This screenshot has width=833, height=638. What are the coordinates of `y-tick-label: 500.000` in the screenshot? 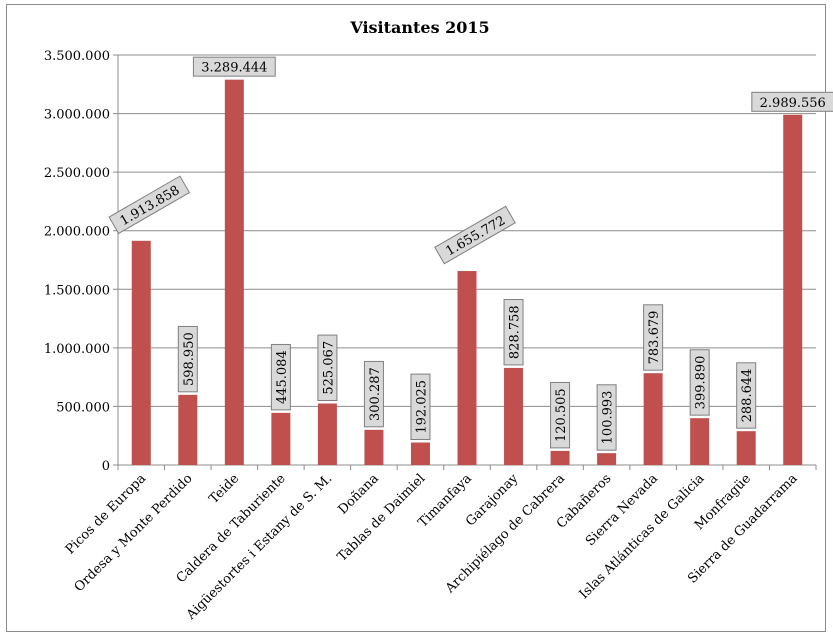 It's located at (83, 407).